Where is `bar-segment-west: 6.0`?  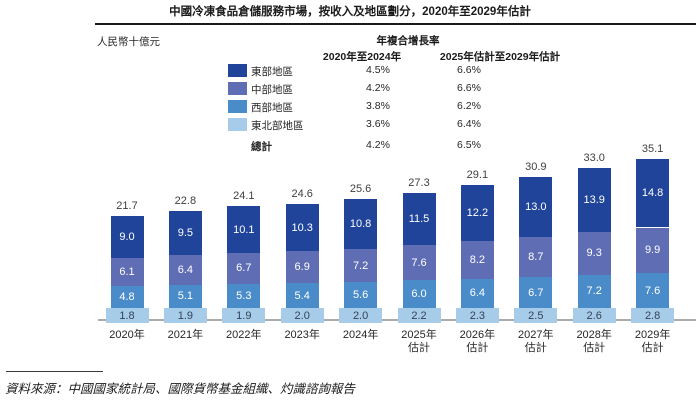 bar-segment-west: 6.0 is located at coordinates (419, 294).